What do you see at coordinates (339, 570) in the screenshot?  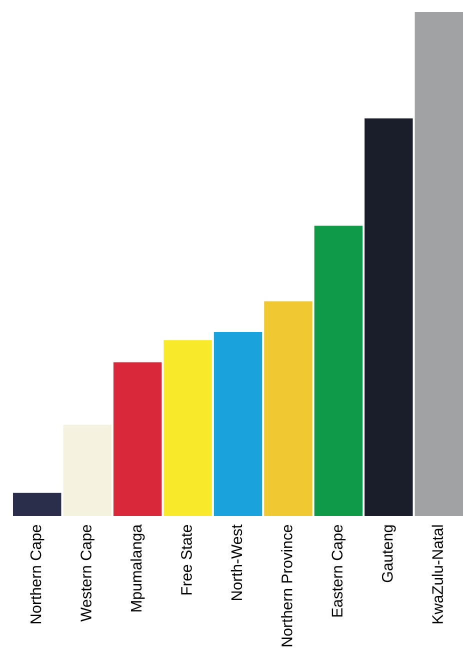 I see `x-tick-label: Eastern Cape` at bounding box center [339, 570].